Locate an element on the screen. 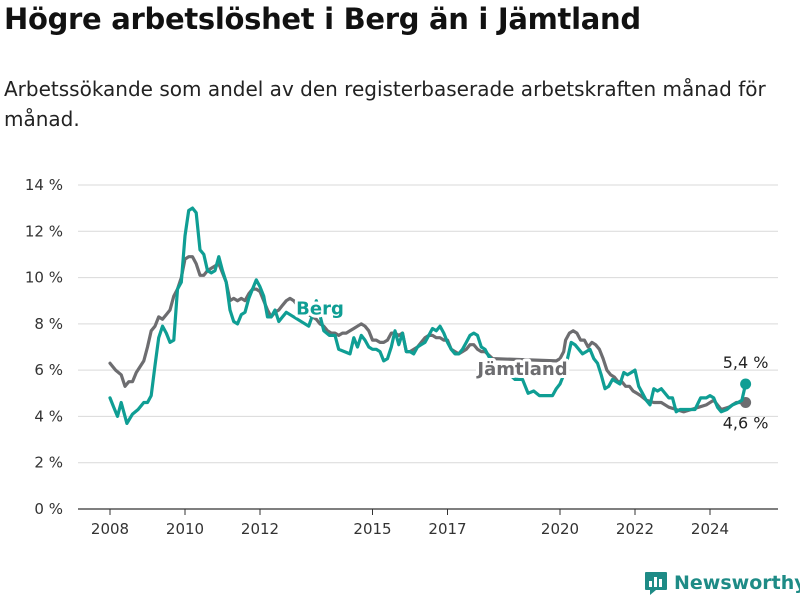 This screenshot has width=800, height=600. brand-name: Newsworthy is located at coordinates (737, 583).